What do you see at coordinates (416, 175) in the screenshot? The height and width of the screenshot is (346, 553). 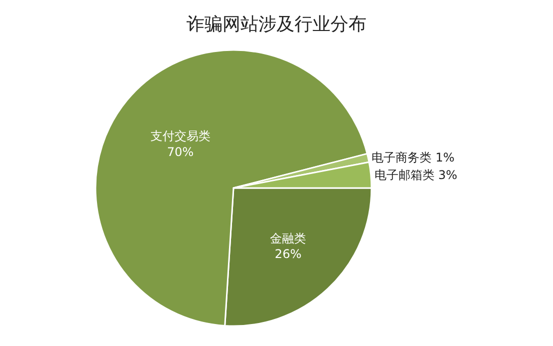 I see `slice-label: 电子邮箱类 3%` at bounding box center [416, 175].